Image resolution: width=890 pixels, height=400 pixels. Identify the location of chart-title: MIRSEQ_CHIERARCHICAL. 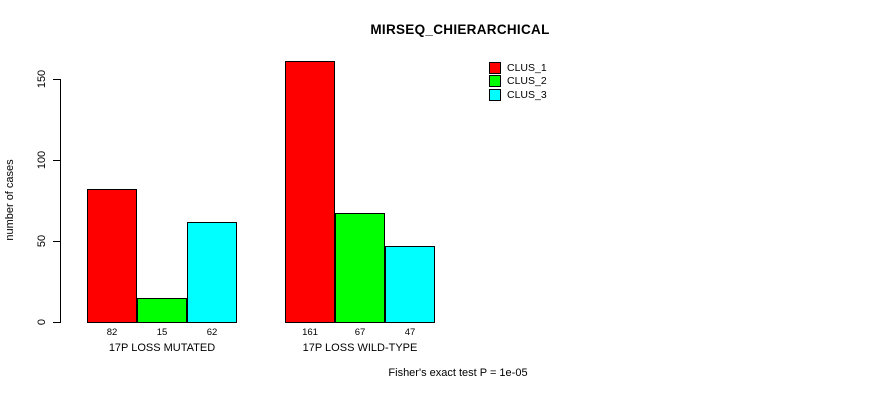
(460, 29).